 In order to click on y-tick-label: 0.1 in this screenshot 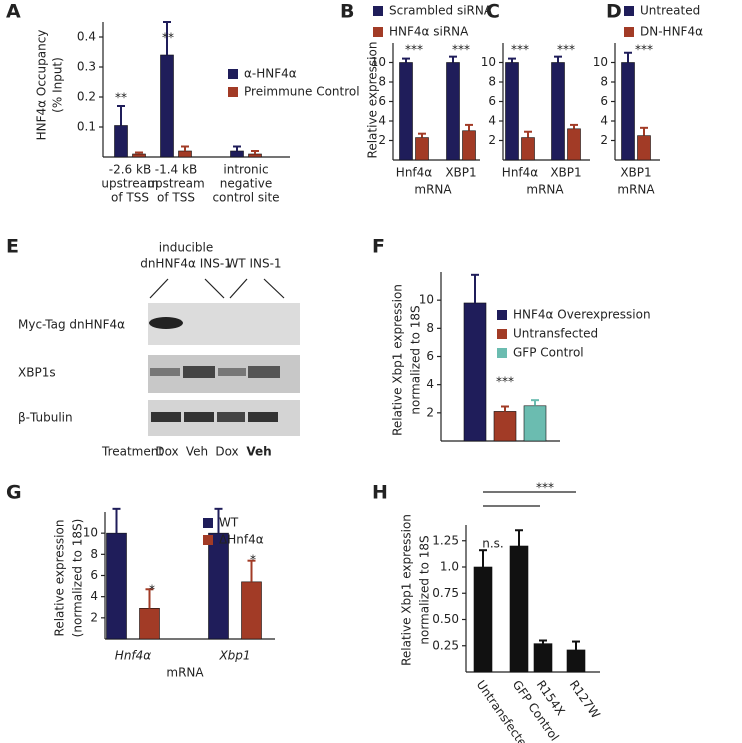, I will do `click(86, 127)`.